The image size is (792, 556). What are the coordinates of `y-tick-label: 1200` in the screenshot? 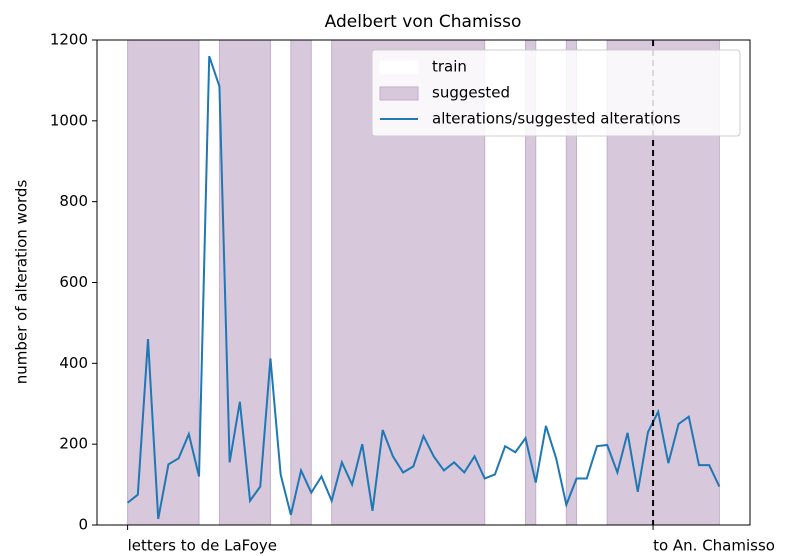 It's located at (69, 40).